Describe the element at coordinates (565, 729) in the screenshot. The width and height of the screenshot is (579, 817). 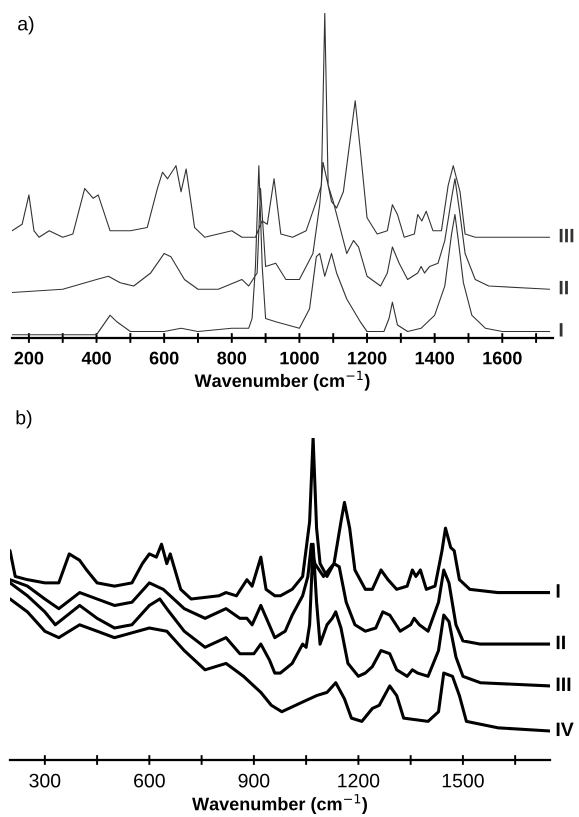
I see `series-label: IV` at that location.